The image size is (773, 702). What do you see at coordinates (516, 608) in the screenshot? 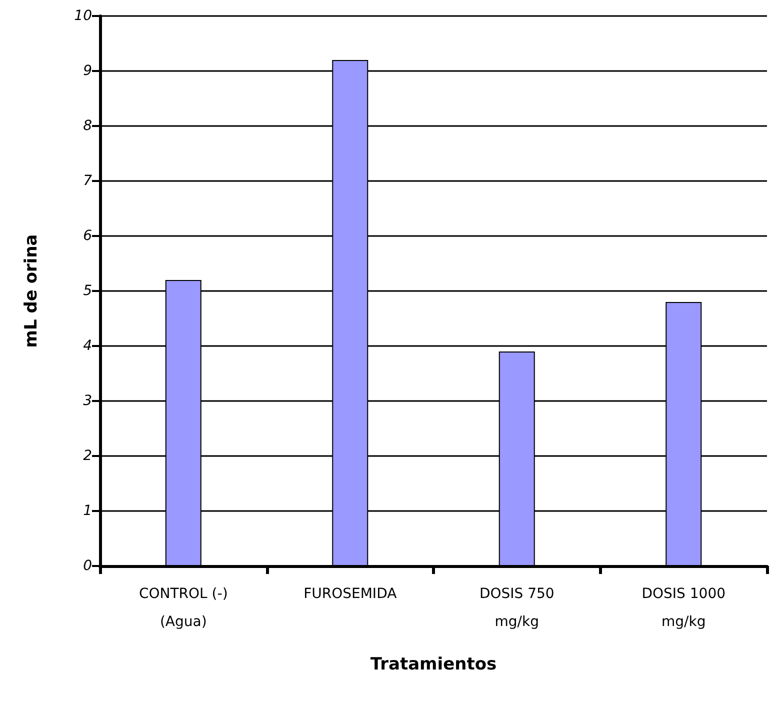
I see `x-tick-label: DOSIS 750 mg/kg` at bounding box center [516, 608].